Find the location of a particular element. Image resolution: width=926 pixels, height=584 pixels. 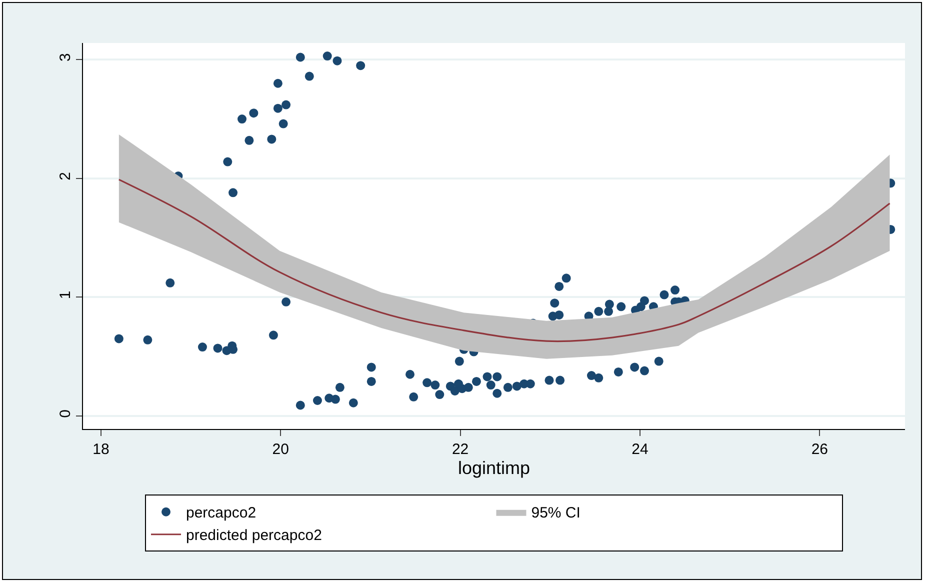

x-tick-label: 20 is located at coordinates (280, 449).